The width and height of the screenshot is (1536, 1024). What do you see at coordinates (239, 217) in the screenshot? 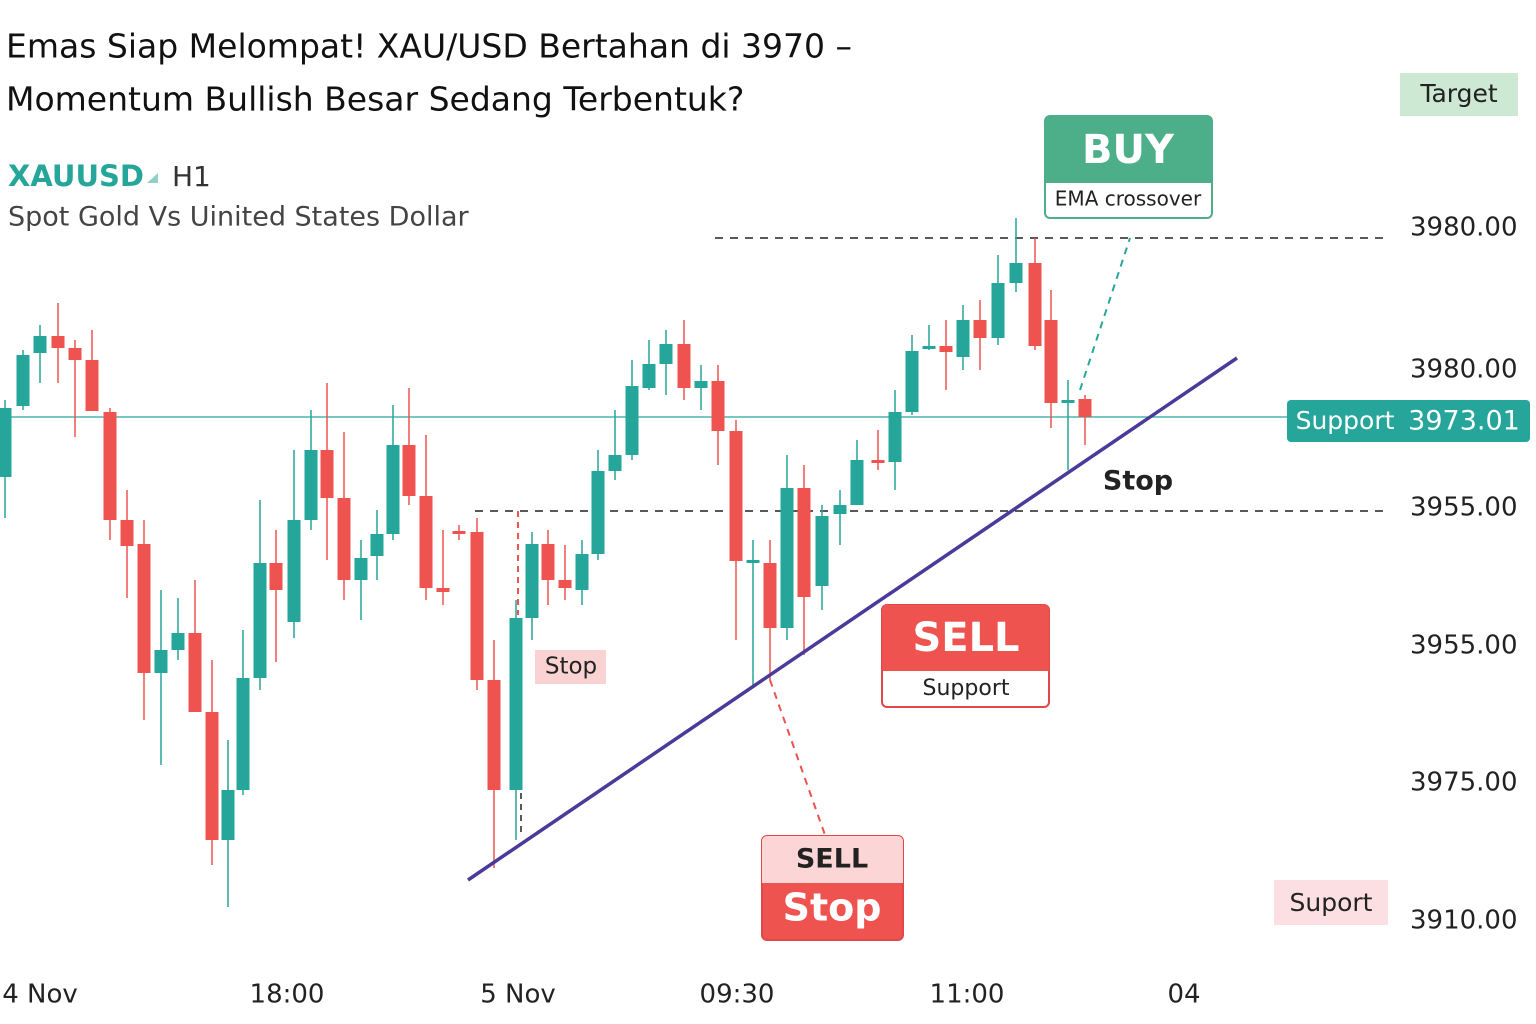
I see `description: Spot Gold Vs Uinited States Dollar` at bounding box center [239, 217].